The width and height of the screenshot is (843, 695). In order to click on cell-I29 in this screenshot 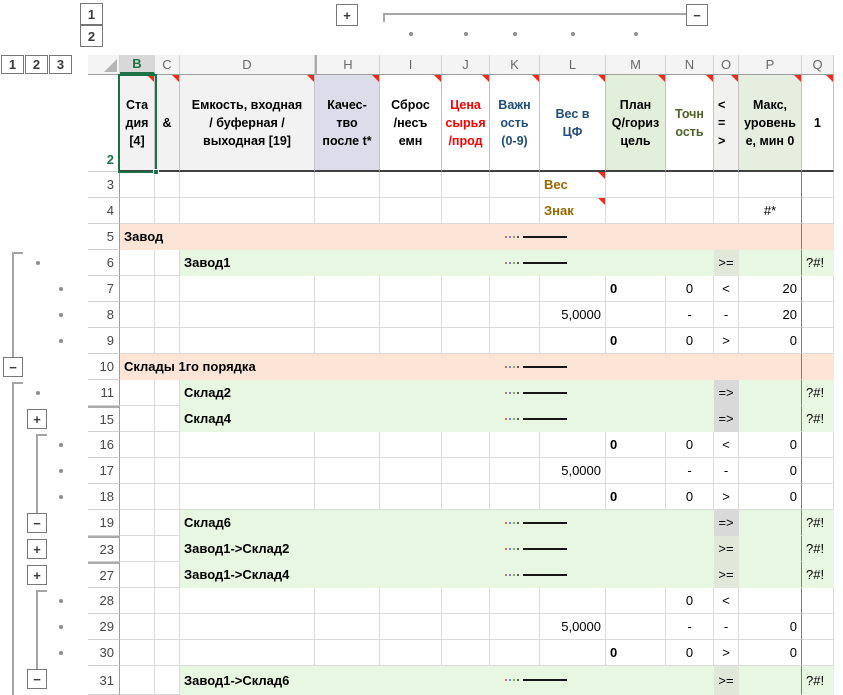, I will do `click(411, 627)`.